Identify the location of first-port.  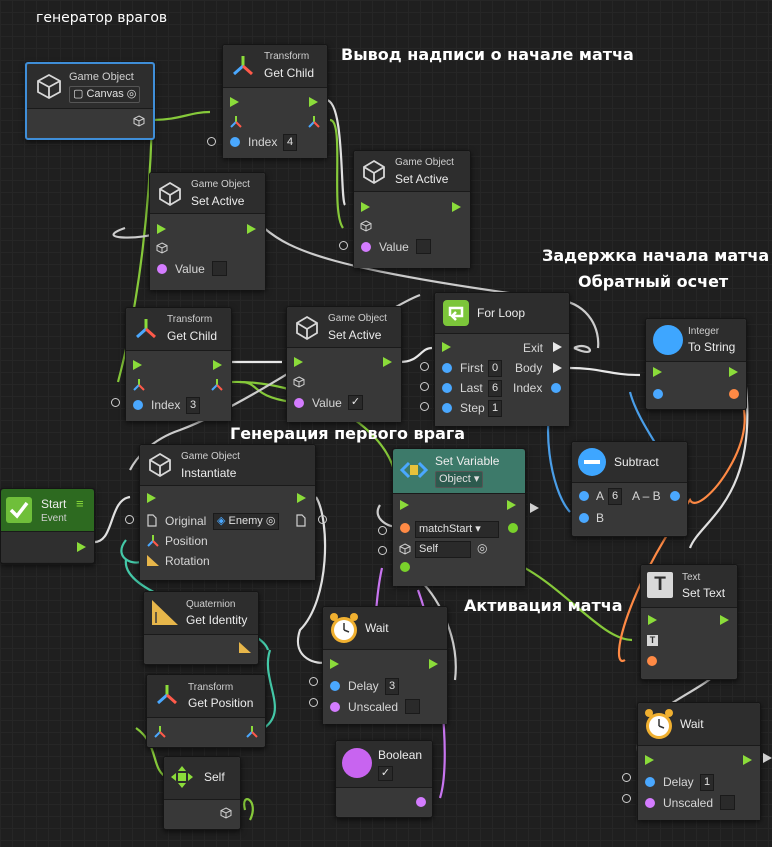
(447, 368).